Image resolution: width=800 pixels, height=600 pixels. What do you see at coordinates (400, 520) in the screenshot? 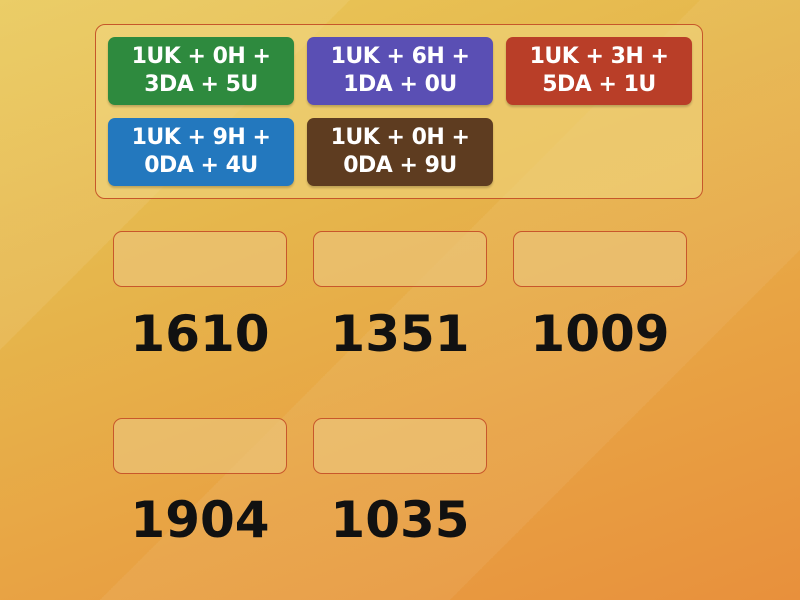
I see `target-number: 1035` at bounding box center [400, 520].